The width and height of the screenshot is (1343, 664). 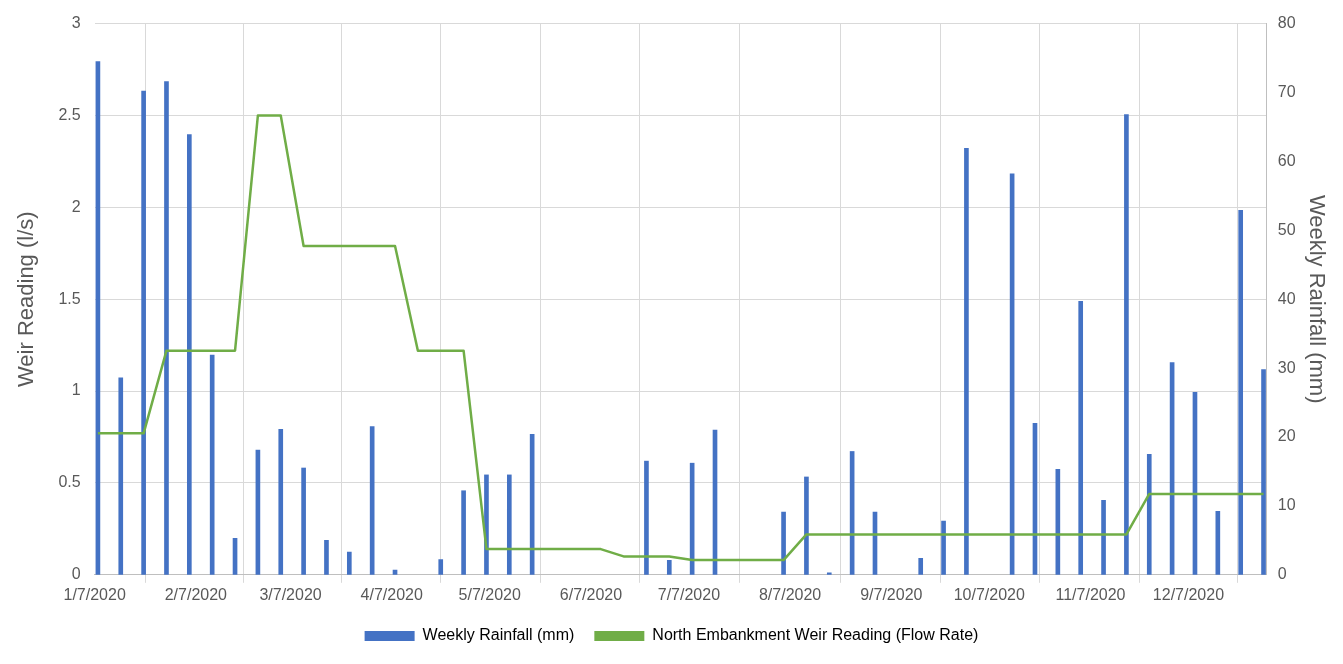 I want to click on x-tick-label: 5/7/2020, so click(x=489, y=594).